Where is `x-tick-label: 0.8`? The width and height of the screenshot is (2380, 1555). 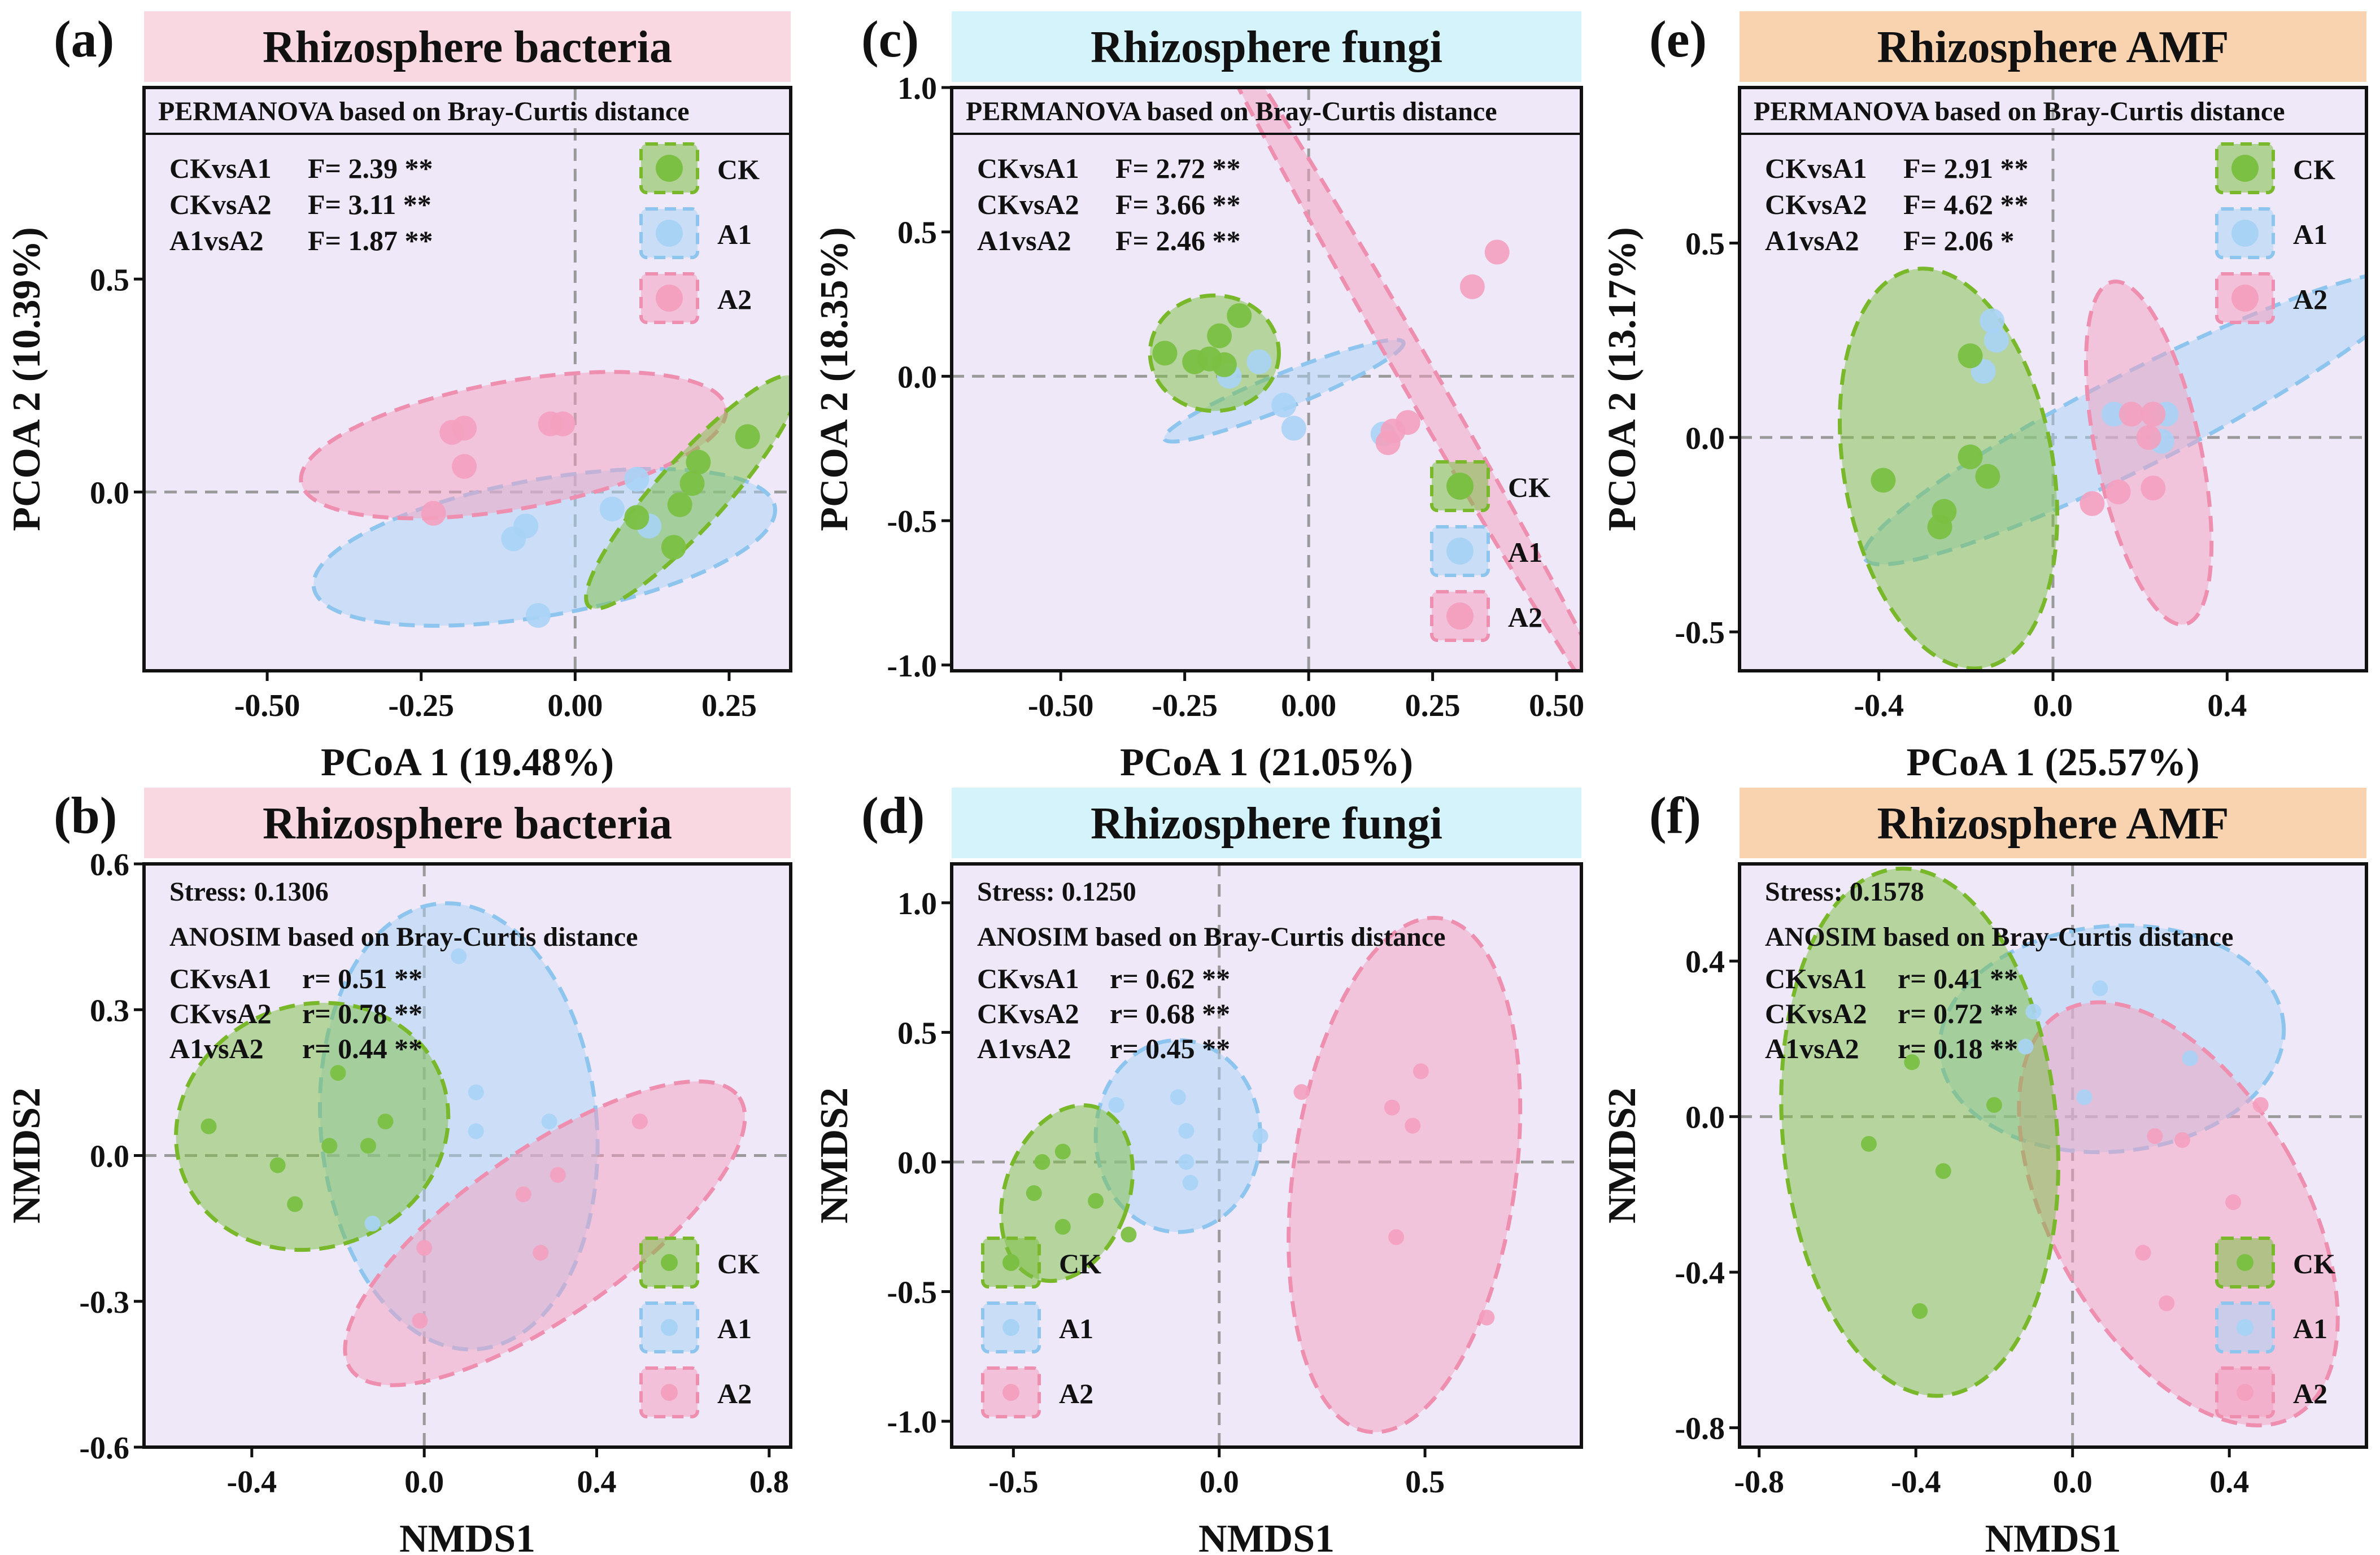
x-tick-label: 0.8 is located at coordinates (769, 1482).